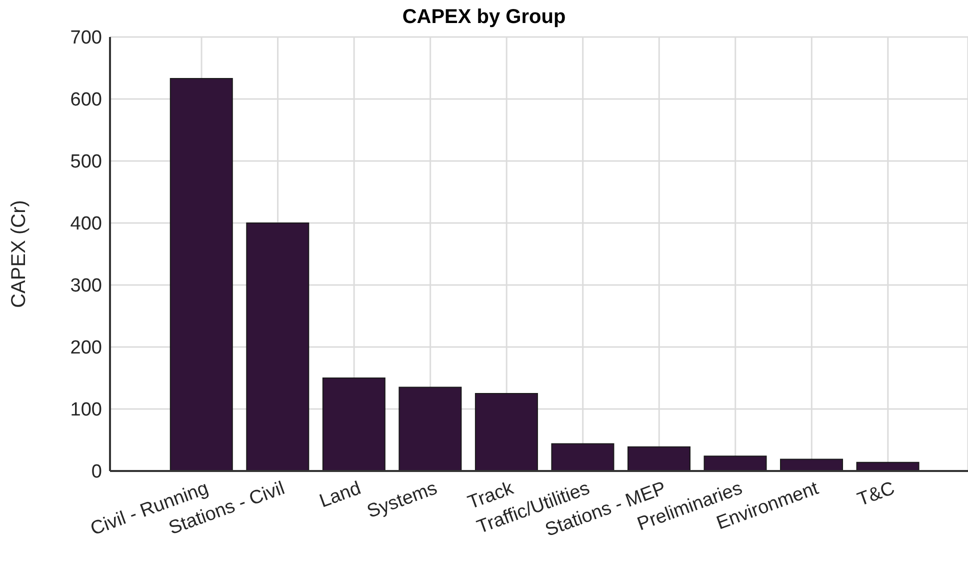 This screenshot has width=968, height=563. Describe the element at coordinates (876, 494) in the screenshot. I see `x-tick-label: T&C` at that location.